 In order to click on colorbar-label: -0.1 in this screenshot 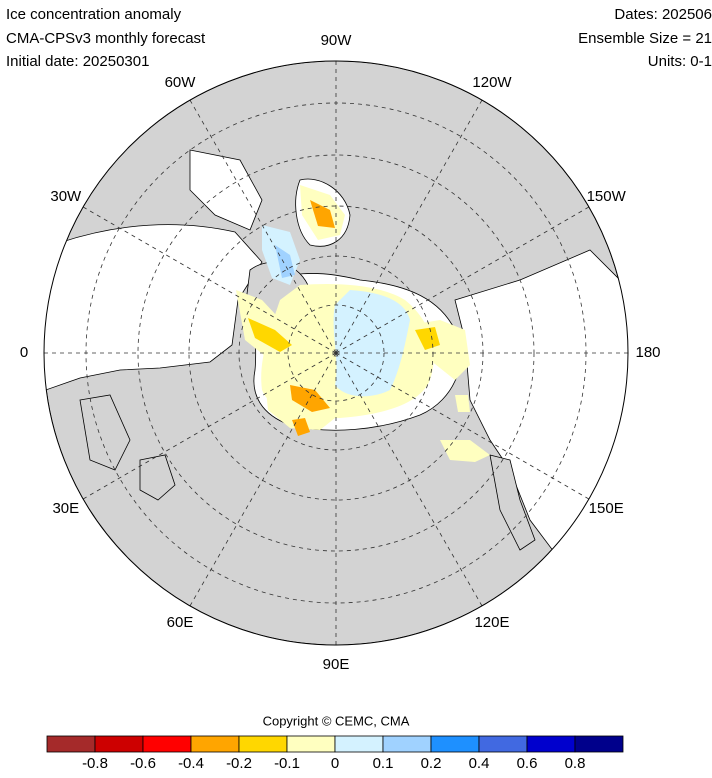, I will do `click(287, 763)`.